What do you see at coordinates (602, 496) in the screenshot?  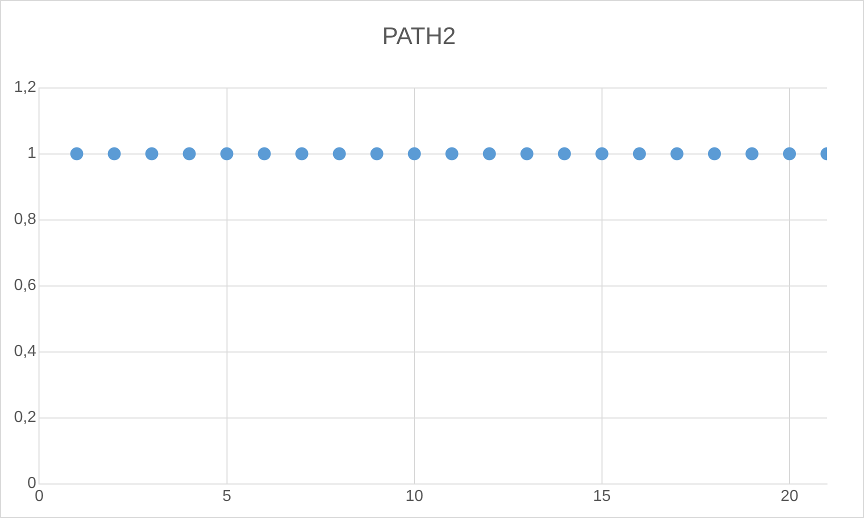 I see `x-tick-label: 15` at bounding box center [602, 496].